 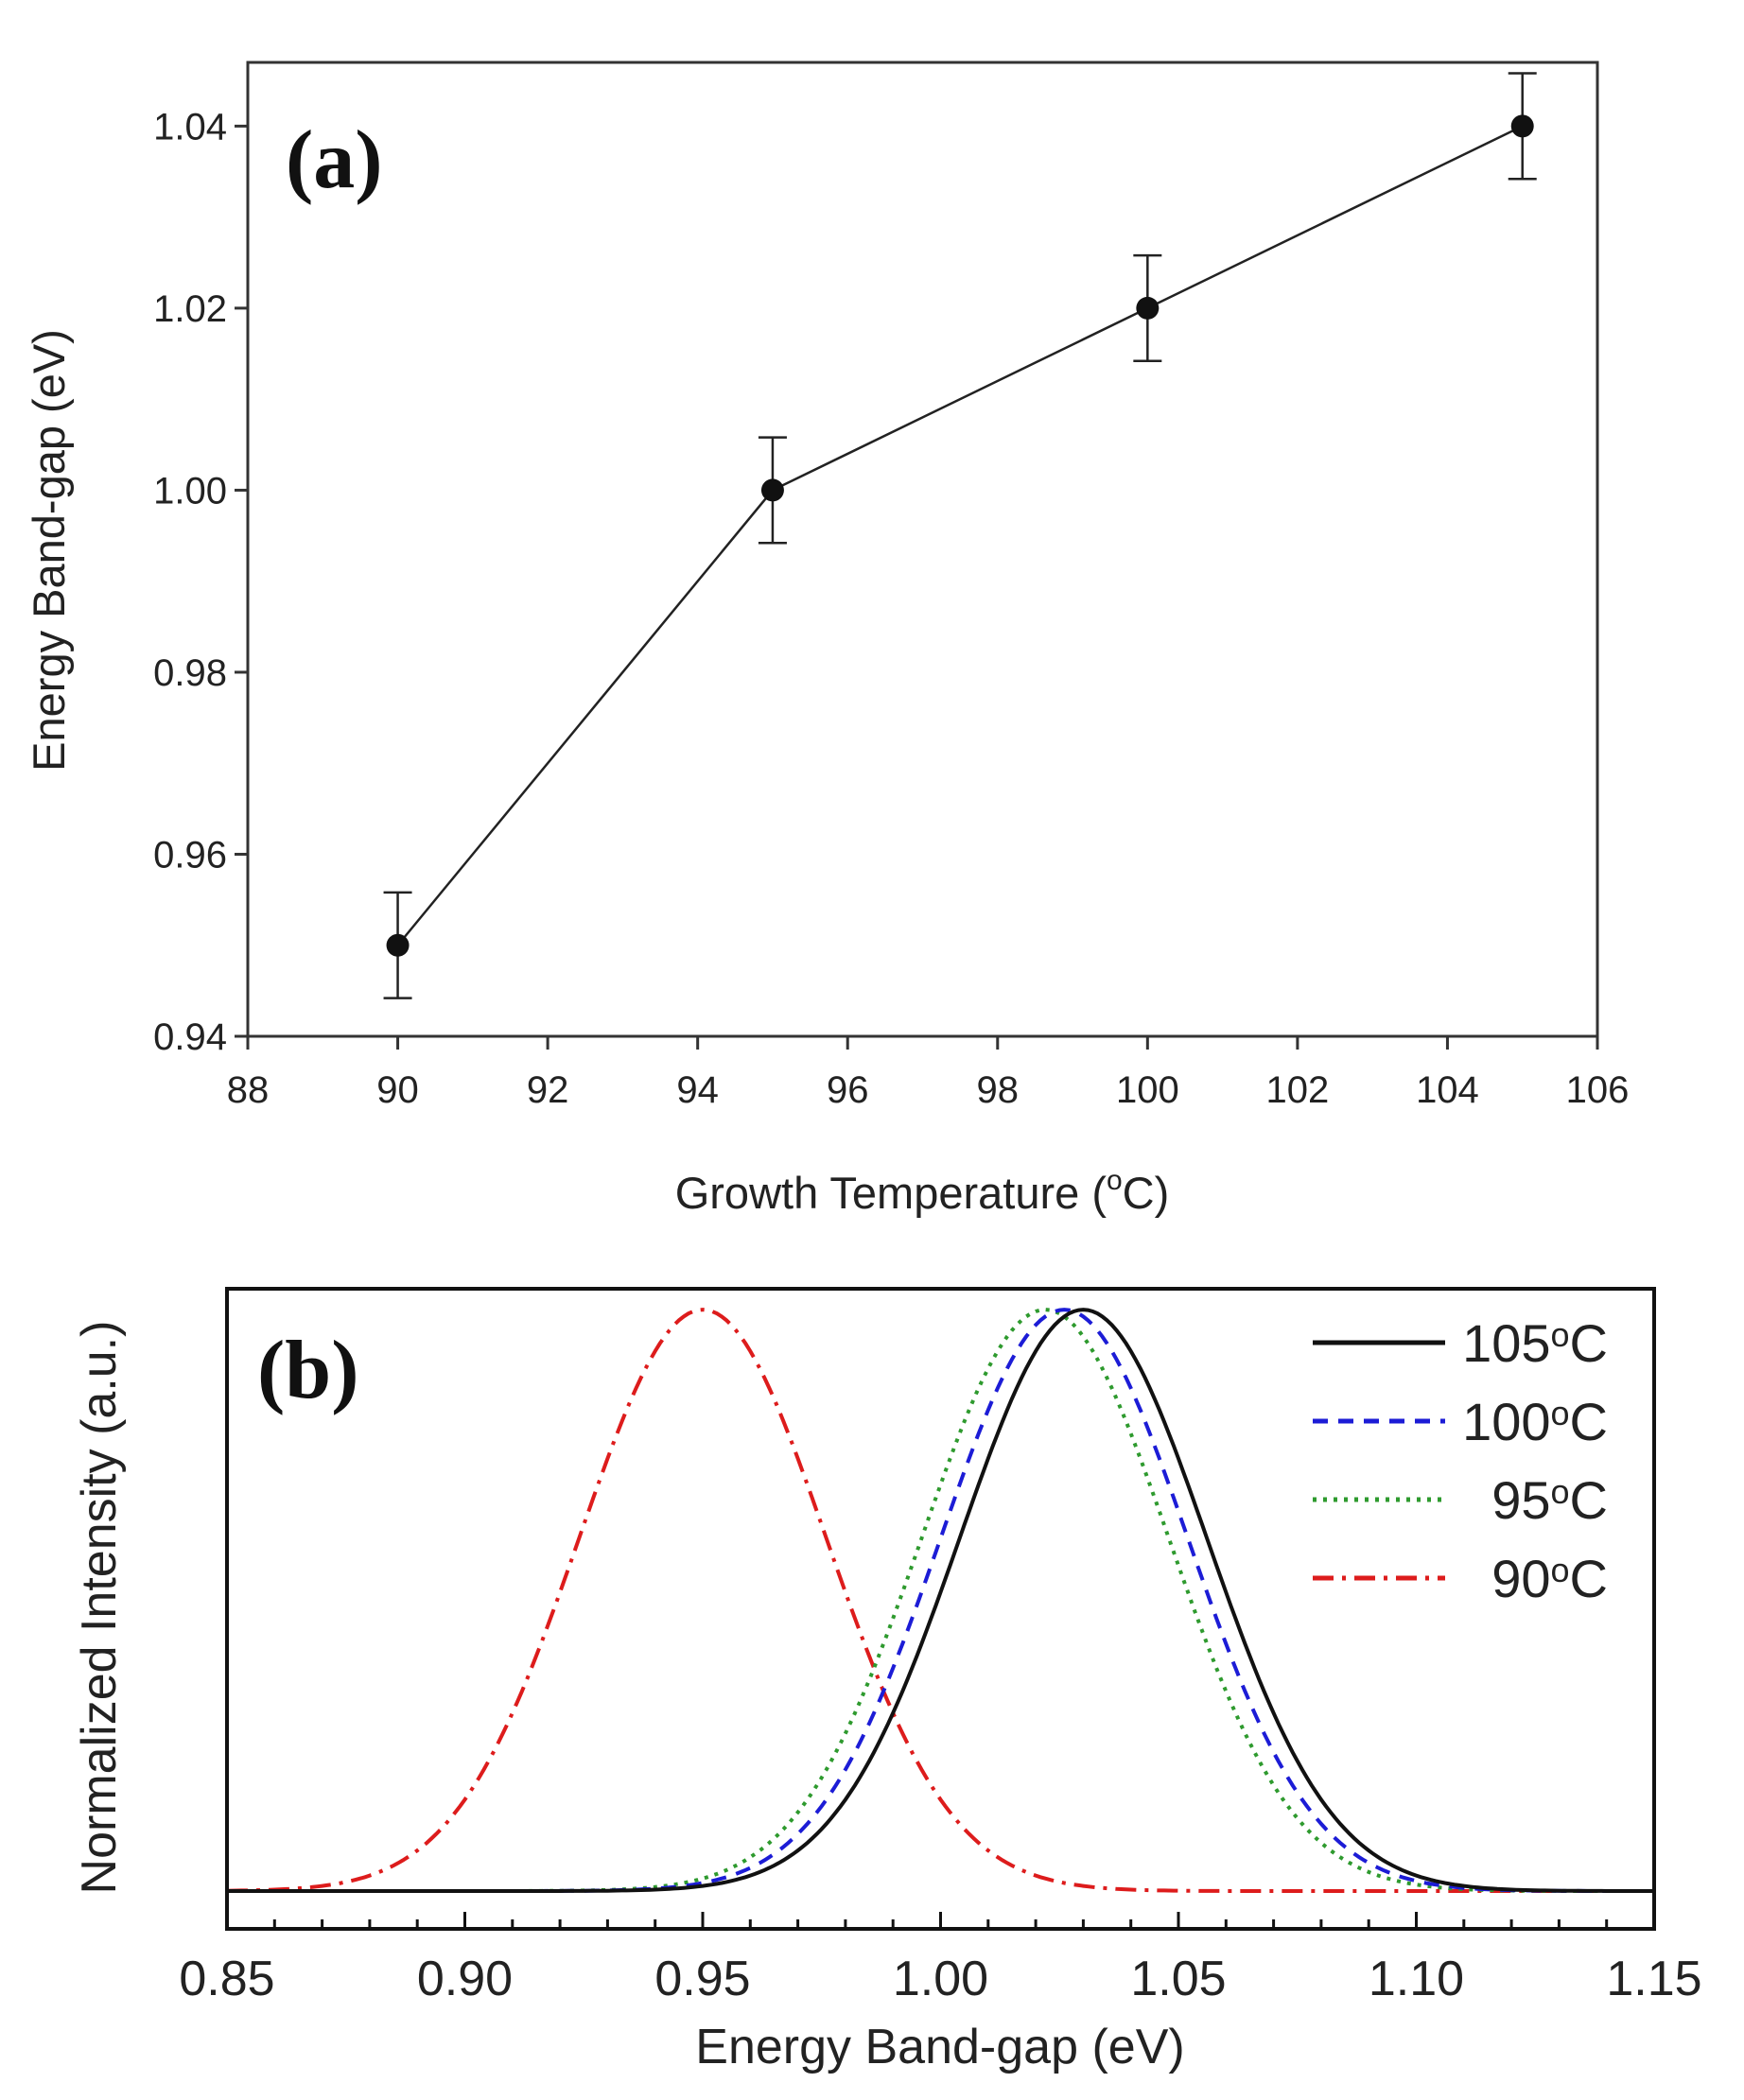 What do you see at coordinates (190, 1037) in the screenshot?
I see `panel-a-y-tick-label: 0.94` at bounding box center [190, 1037].